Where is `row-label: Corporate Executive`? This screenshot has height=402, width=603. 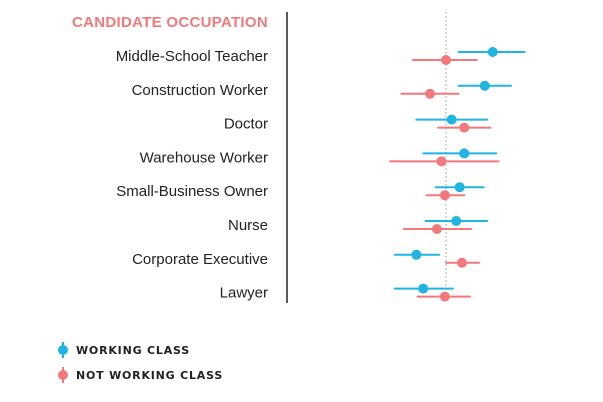
row-label: Corporate Executive is located at coordinates (200, 259).